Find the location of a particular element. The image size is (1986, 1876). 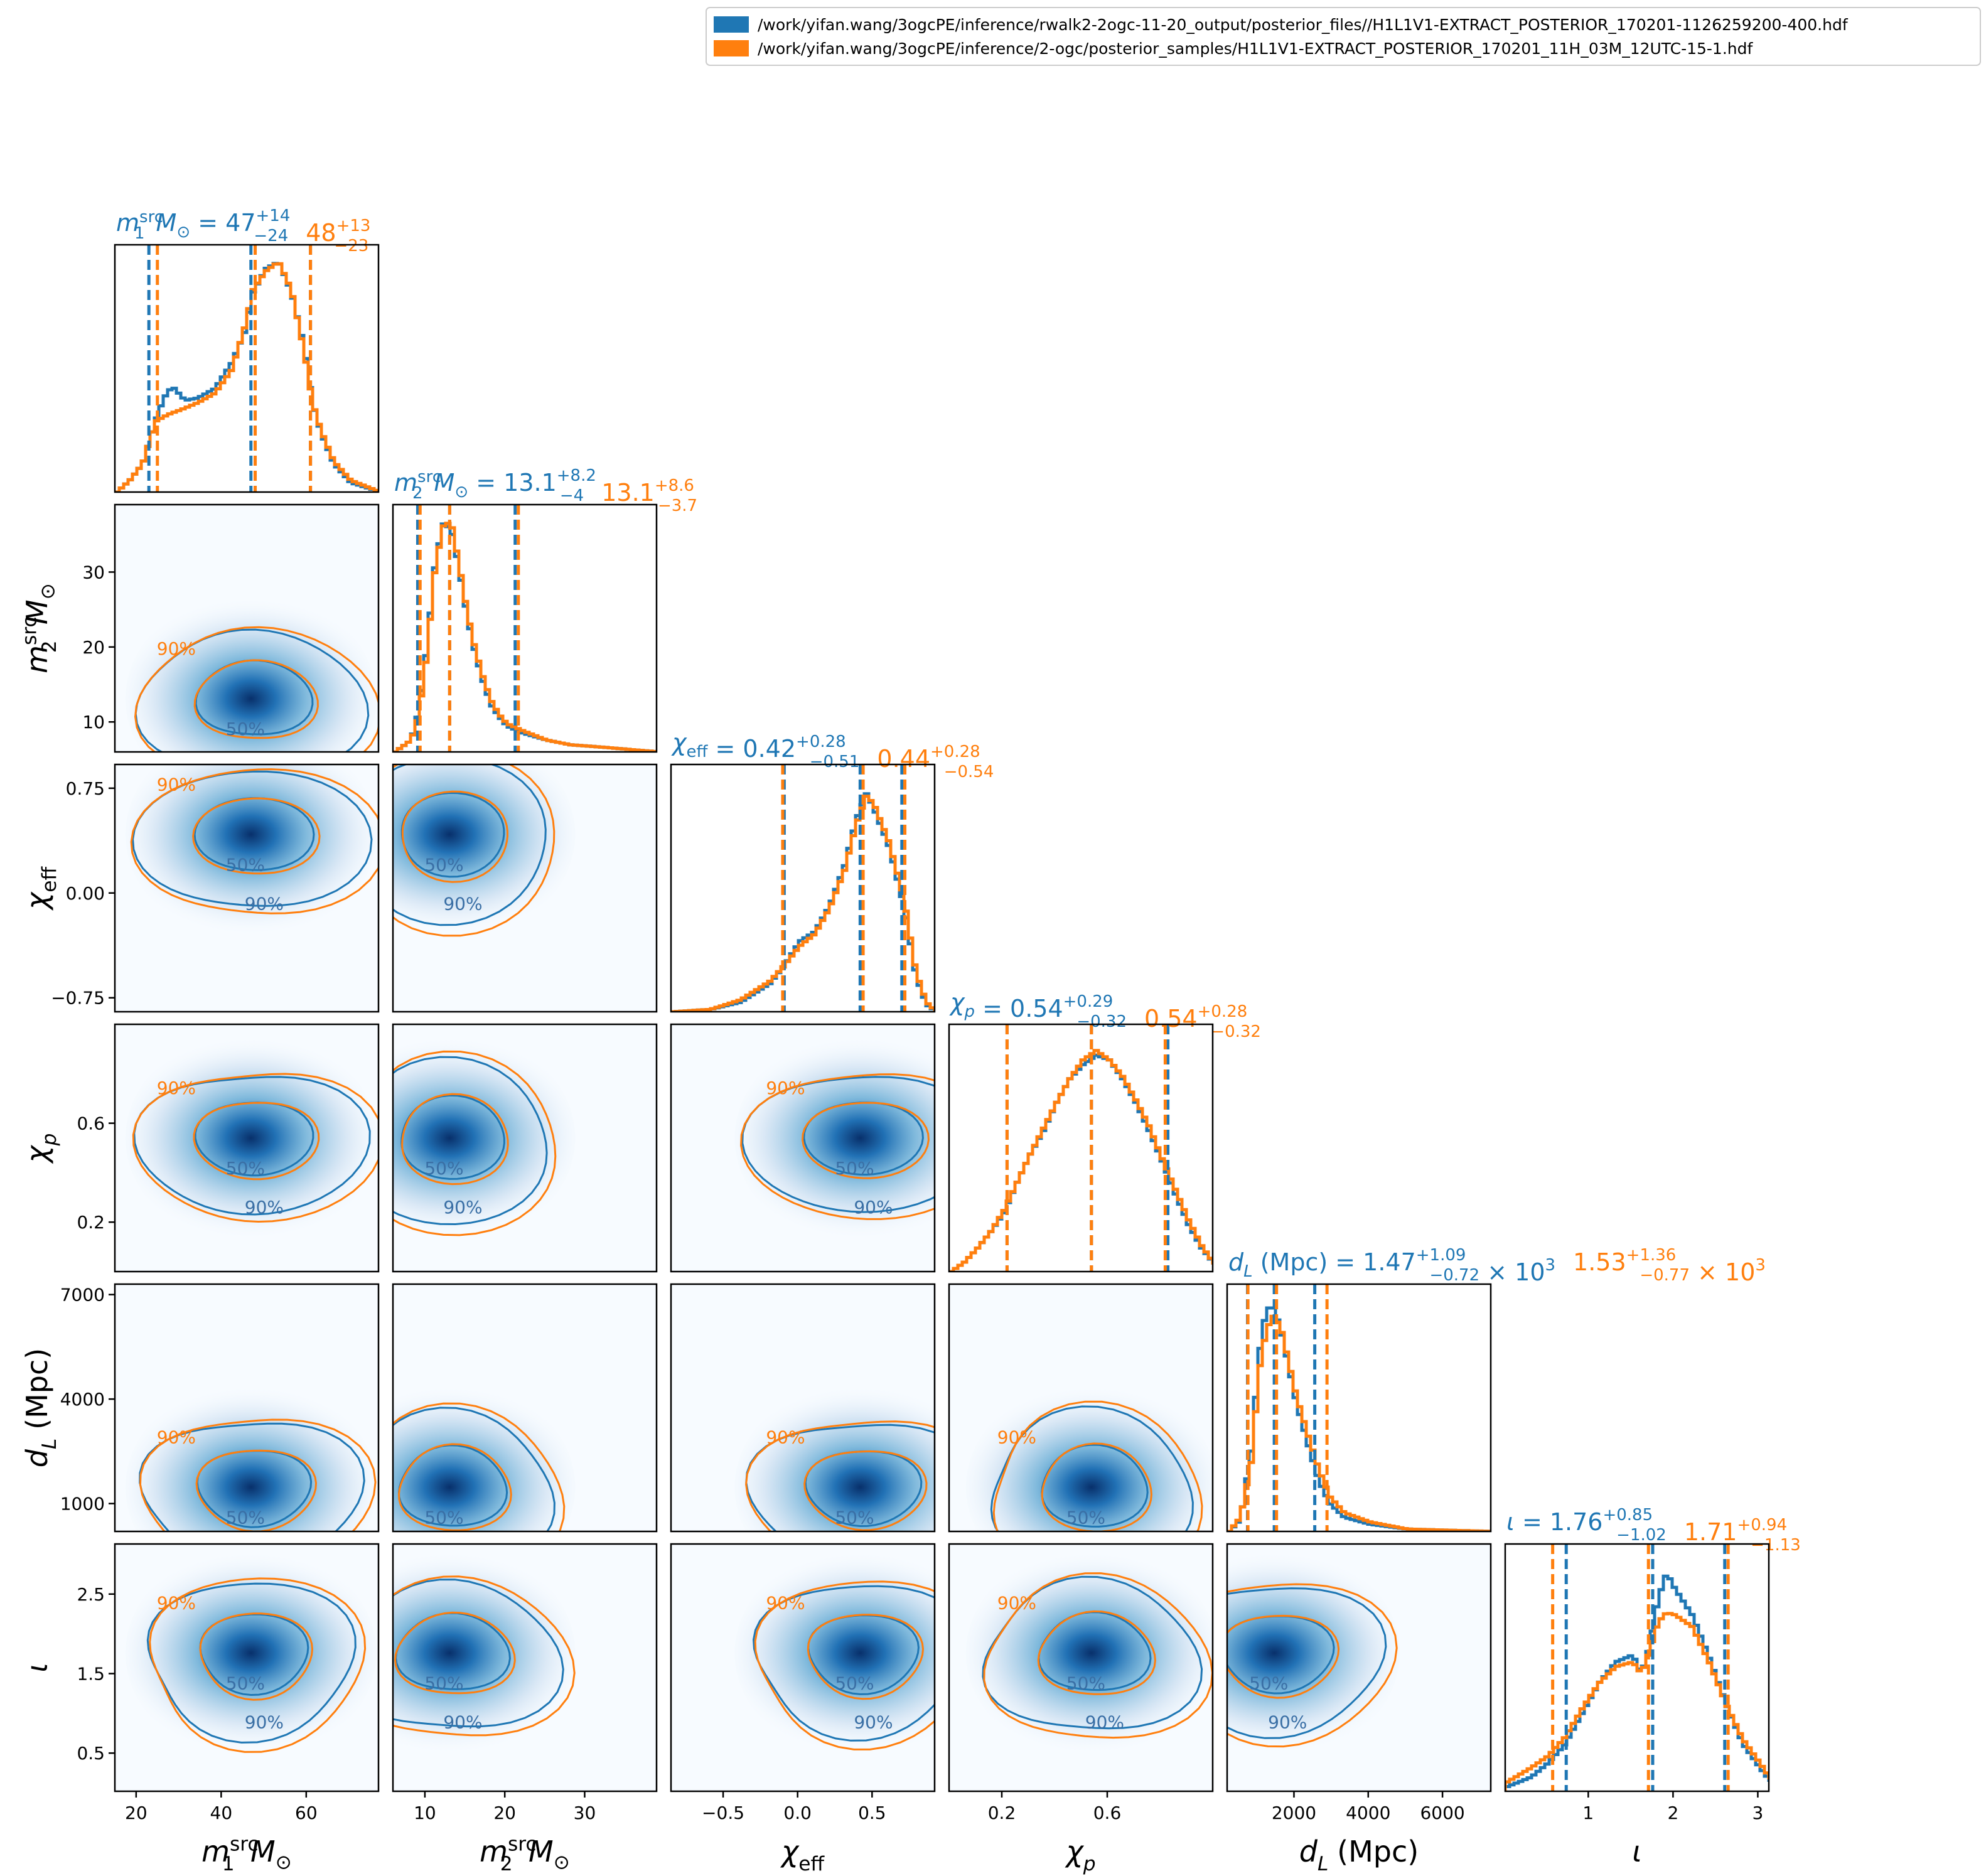

title-median-orange: 13.1 is located at coordinates (628, 493).